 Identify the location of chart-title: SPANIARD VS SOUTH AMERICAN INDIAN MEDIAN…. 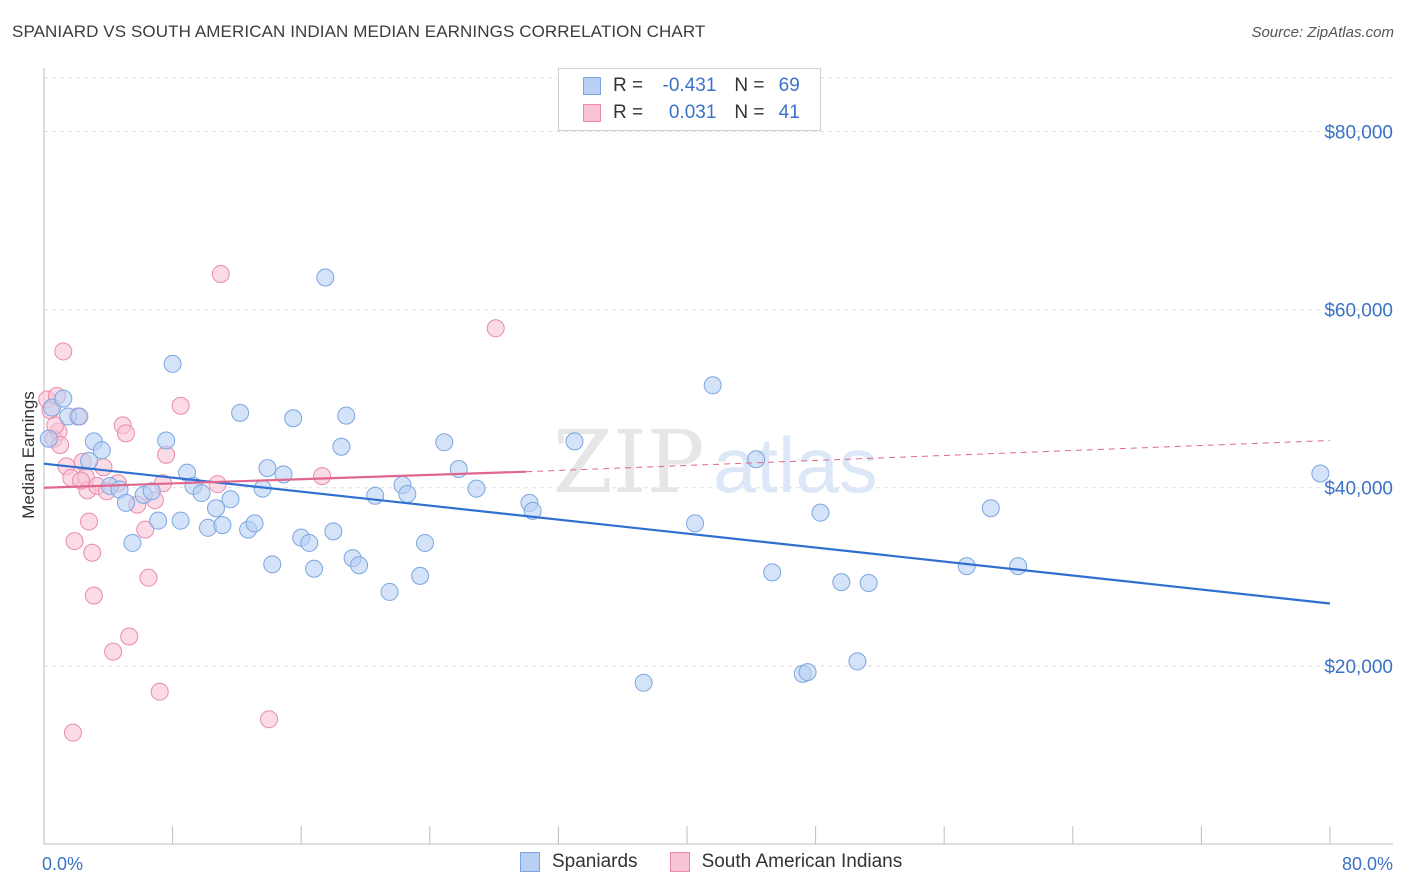
(359, 31).